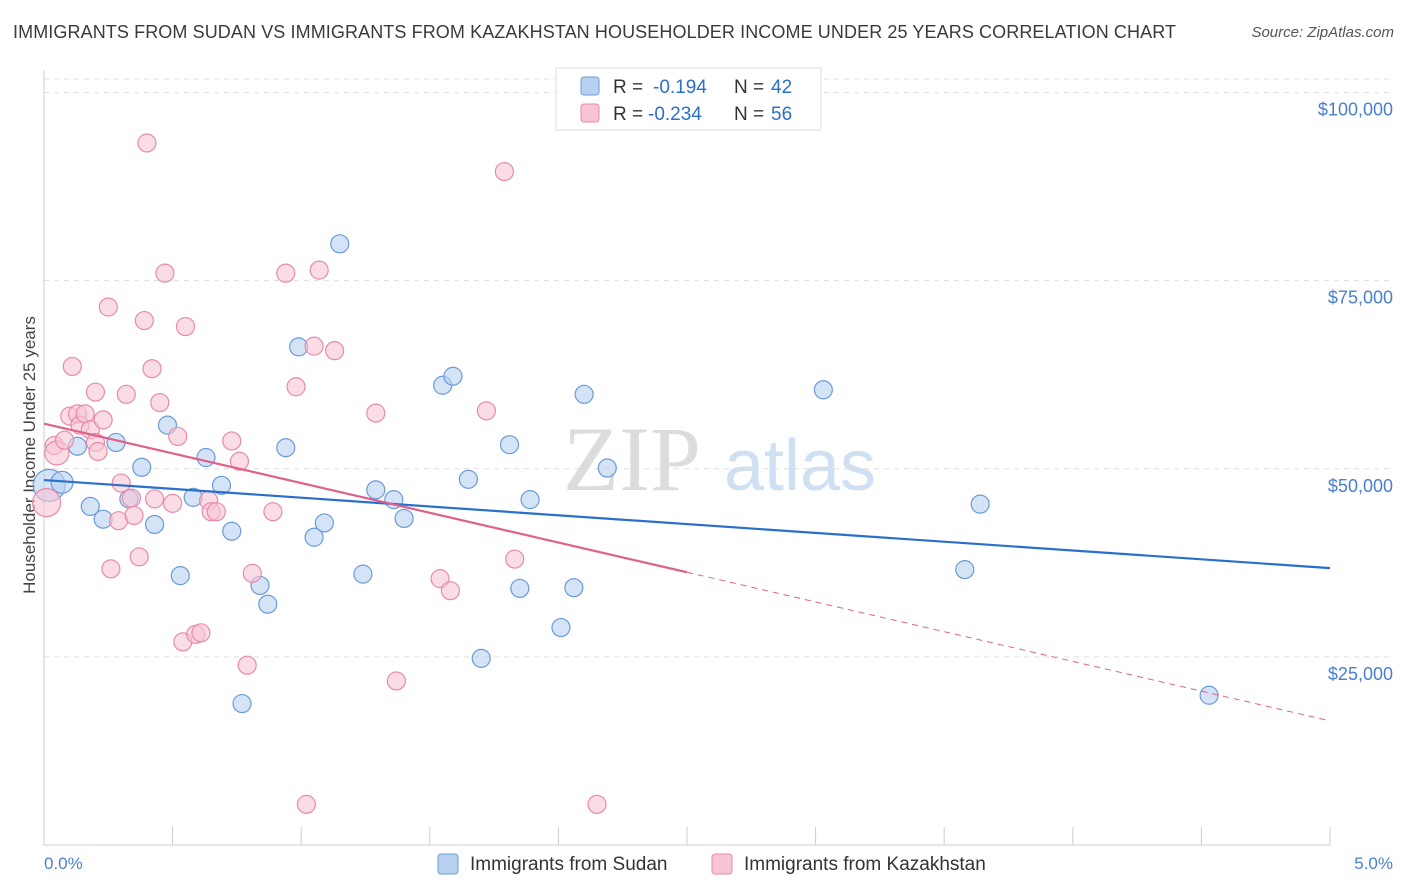 This screenshot has height=892, width=1406. I want to click on legend-bottom-label-kazakhstan: Immigrants from Kazakhstan, so click(865, 864).